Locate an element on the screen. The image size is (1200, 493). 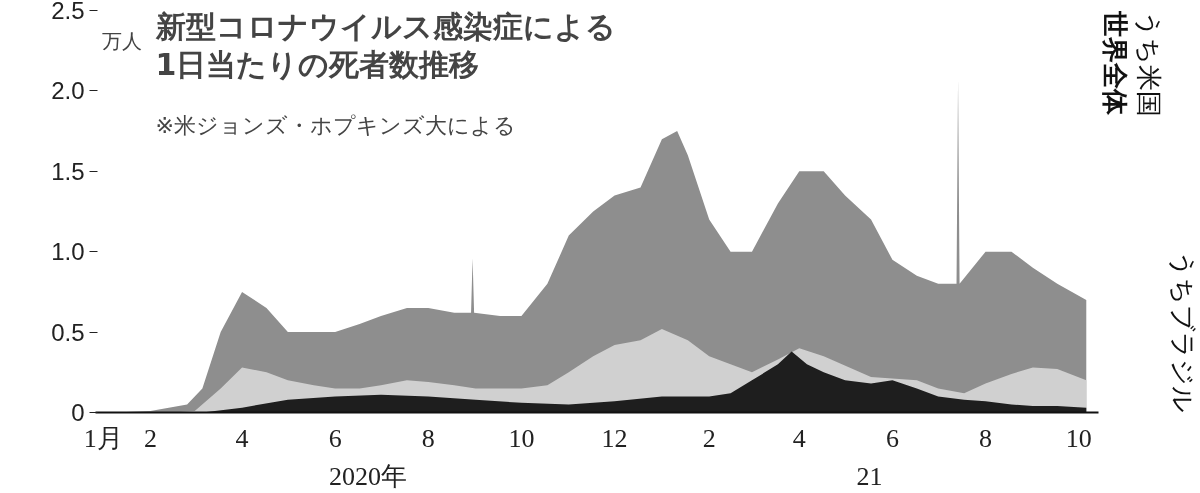
y-tick-label: 1.5 is located at coordinates (68, 171).